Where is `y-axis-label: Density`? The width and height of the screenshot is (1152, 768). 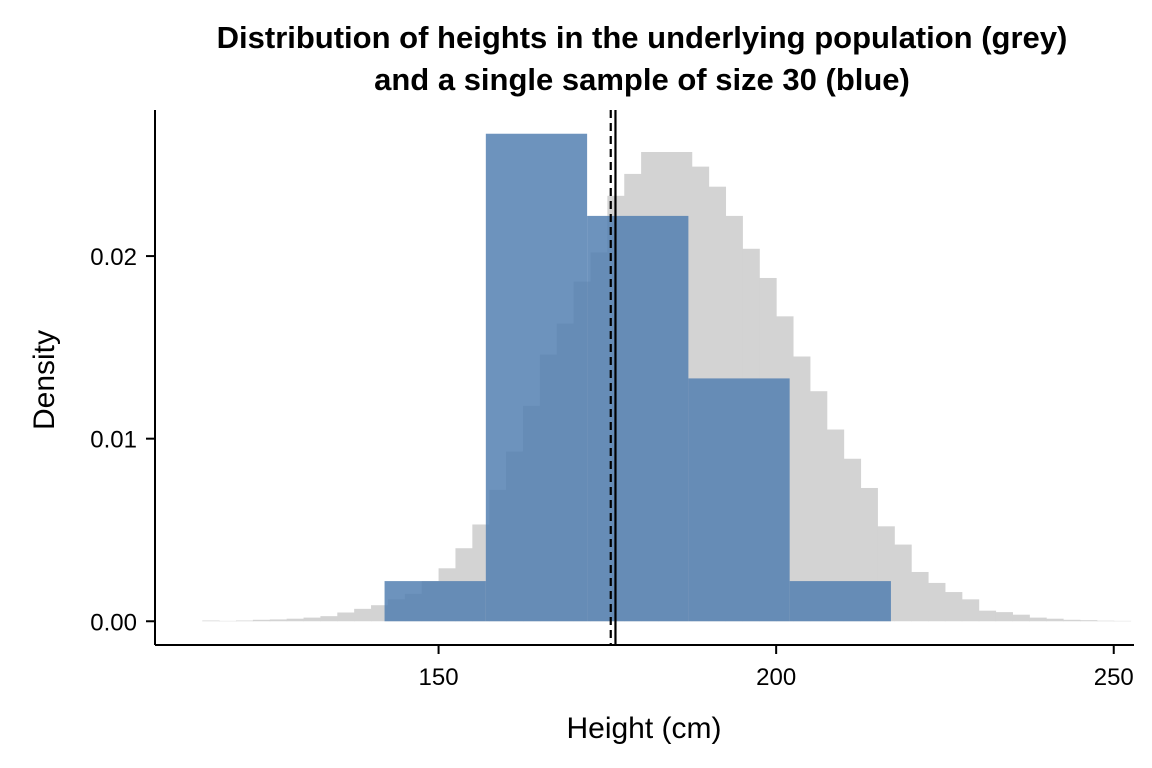
y-axis-label: Density is located at coordinates (44, 380).